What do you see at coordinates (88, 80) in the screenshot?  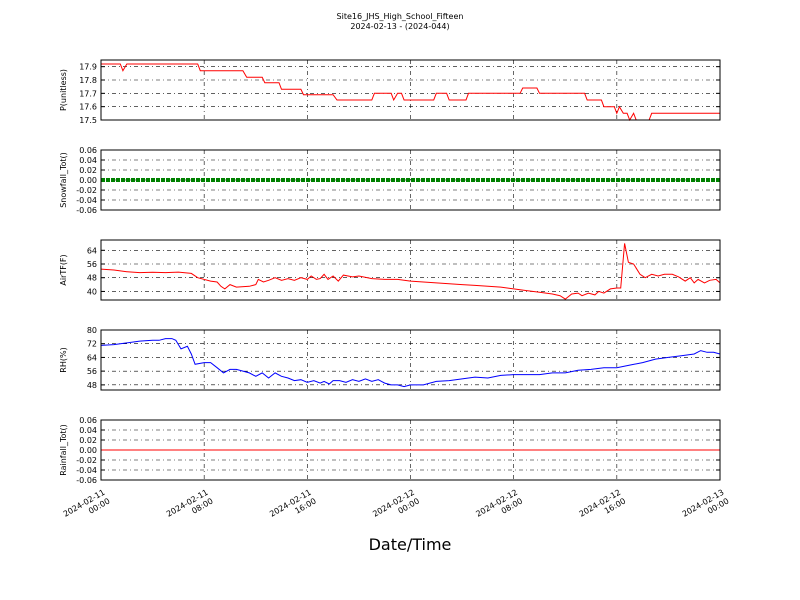 I see `y-tick-label: 17.8` at bounding box center [88, 80].